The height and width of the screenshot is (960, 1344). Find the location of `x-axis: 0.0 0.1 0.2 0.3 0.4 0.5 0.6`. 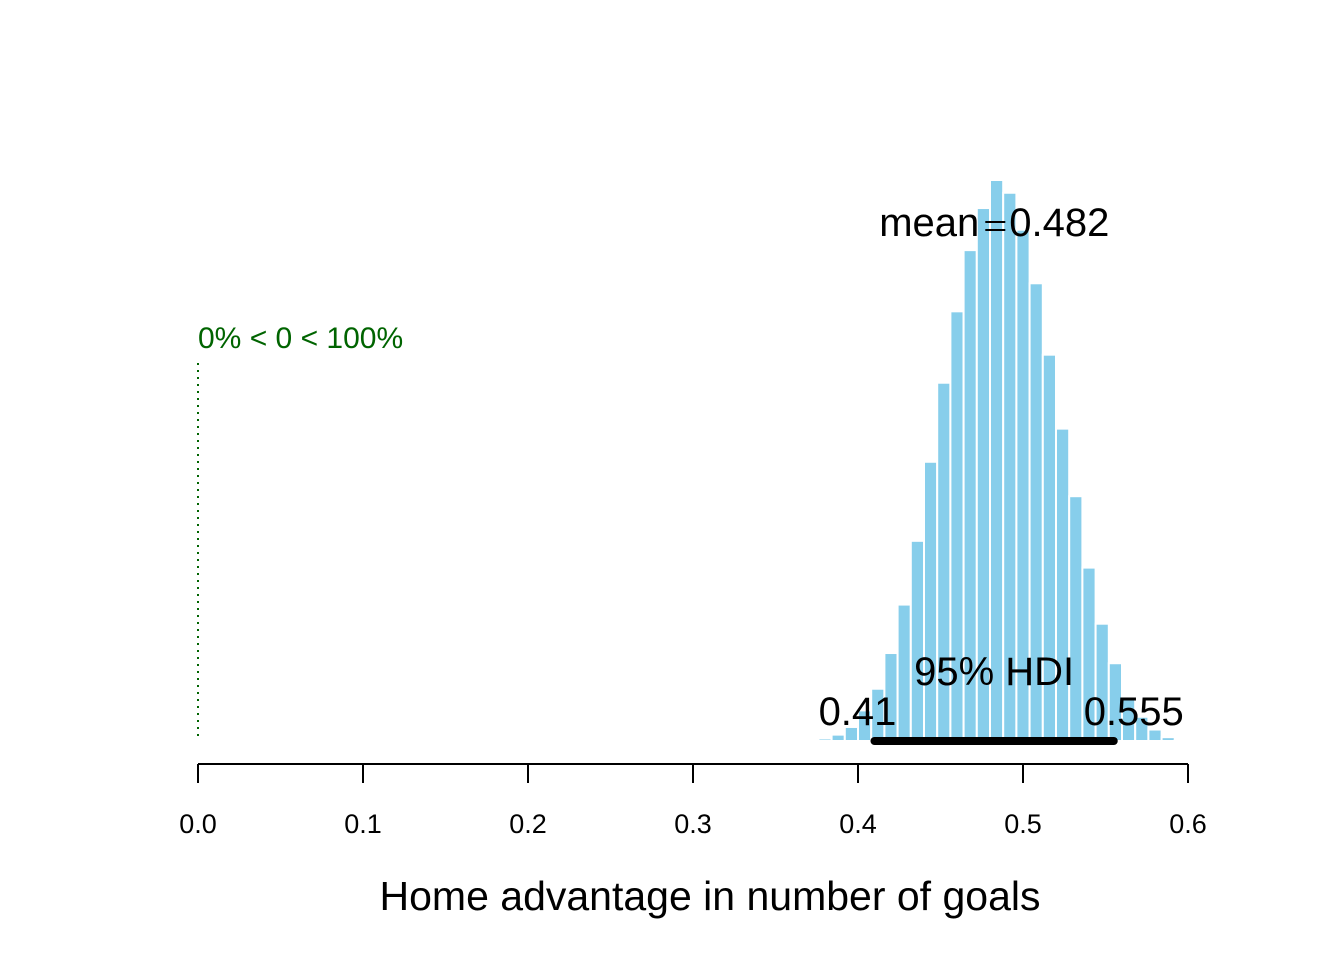

x-axis: 0.0 0.1 0.2 0.3 0.4 0.5 0.6 is located at coordinates (693, 801).